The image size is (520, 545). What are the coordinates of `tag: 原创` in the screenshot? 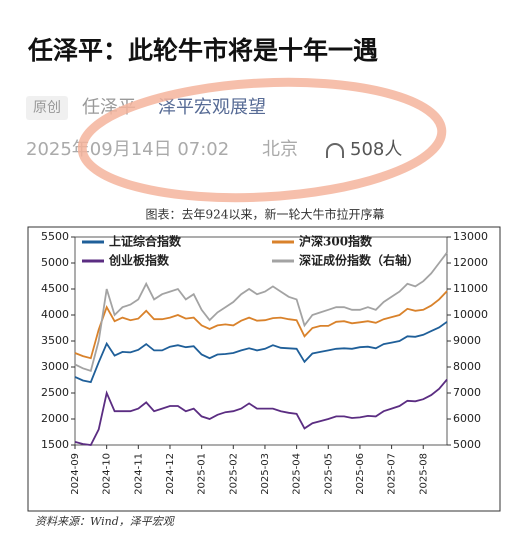 It's located at (47, 108).